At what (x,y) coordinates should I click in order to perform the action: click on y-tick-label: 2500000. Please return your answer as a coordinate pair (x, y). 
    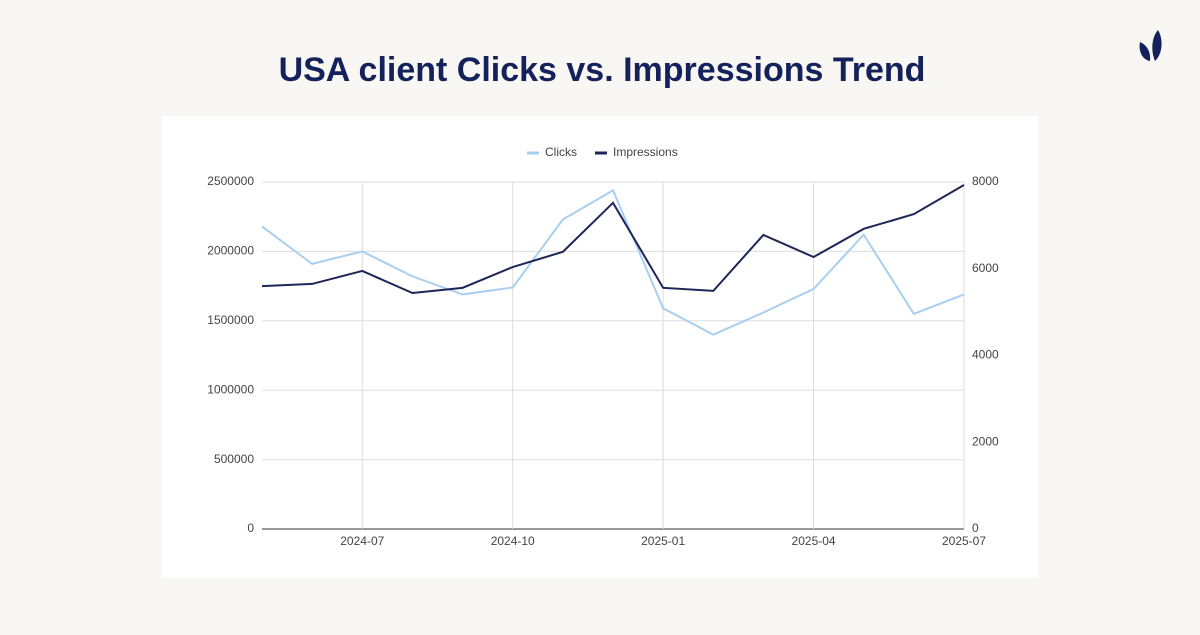
    Looking at the image, I should click on (230, 181).